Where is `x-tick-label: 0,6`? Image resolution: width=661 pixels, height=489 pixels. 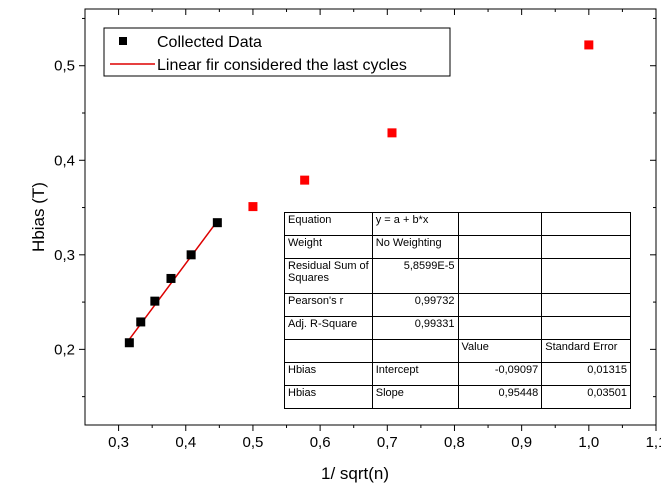
x-tick-label: 0,6 is located at coordinates (320, 442).